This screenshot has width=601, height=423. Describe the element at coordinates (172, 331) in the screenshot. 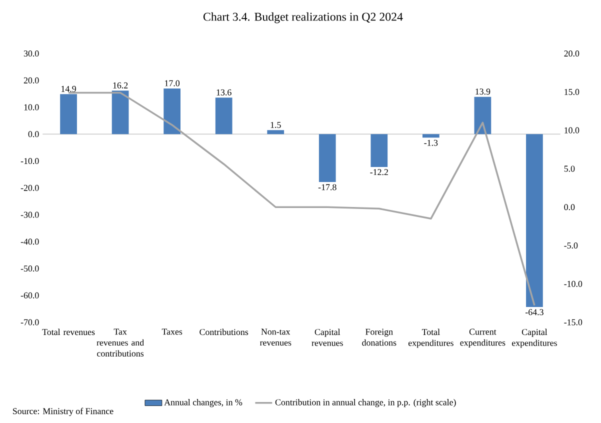

I see `x-tick-label: Taxes` at that location.